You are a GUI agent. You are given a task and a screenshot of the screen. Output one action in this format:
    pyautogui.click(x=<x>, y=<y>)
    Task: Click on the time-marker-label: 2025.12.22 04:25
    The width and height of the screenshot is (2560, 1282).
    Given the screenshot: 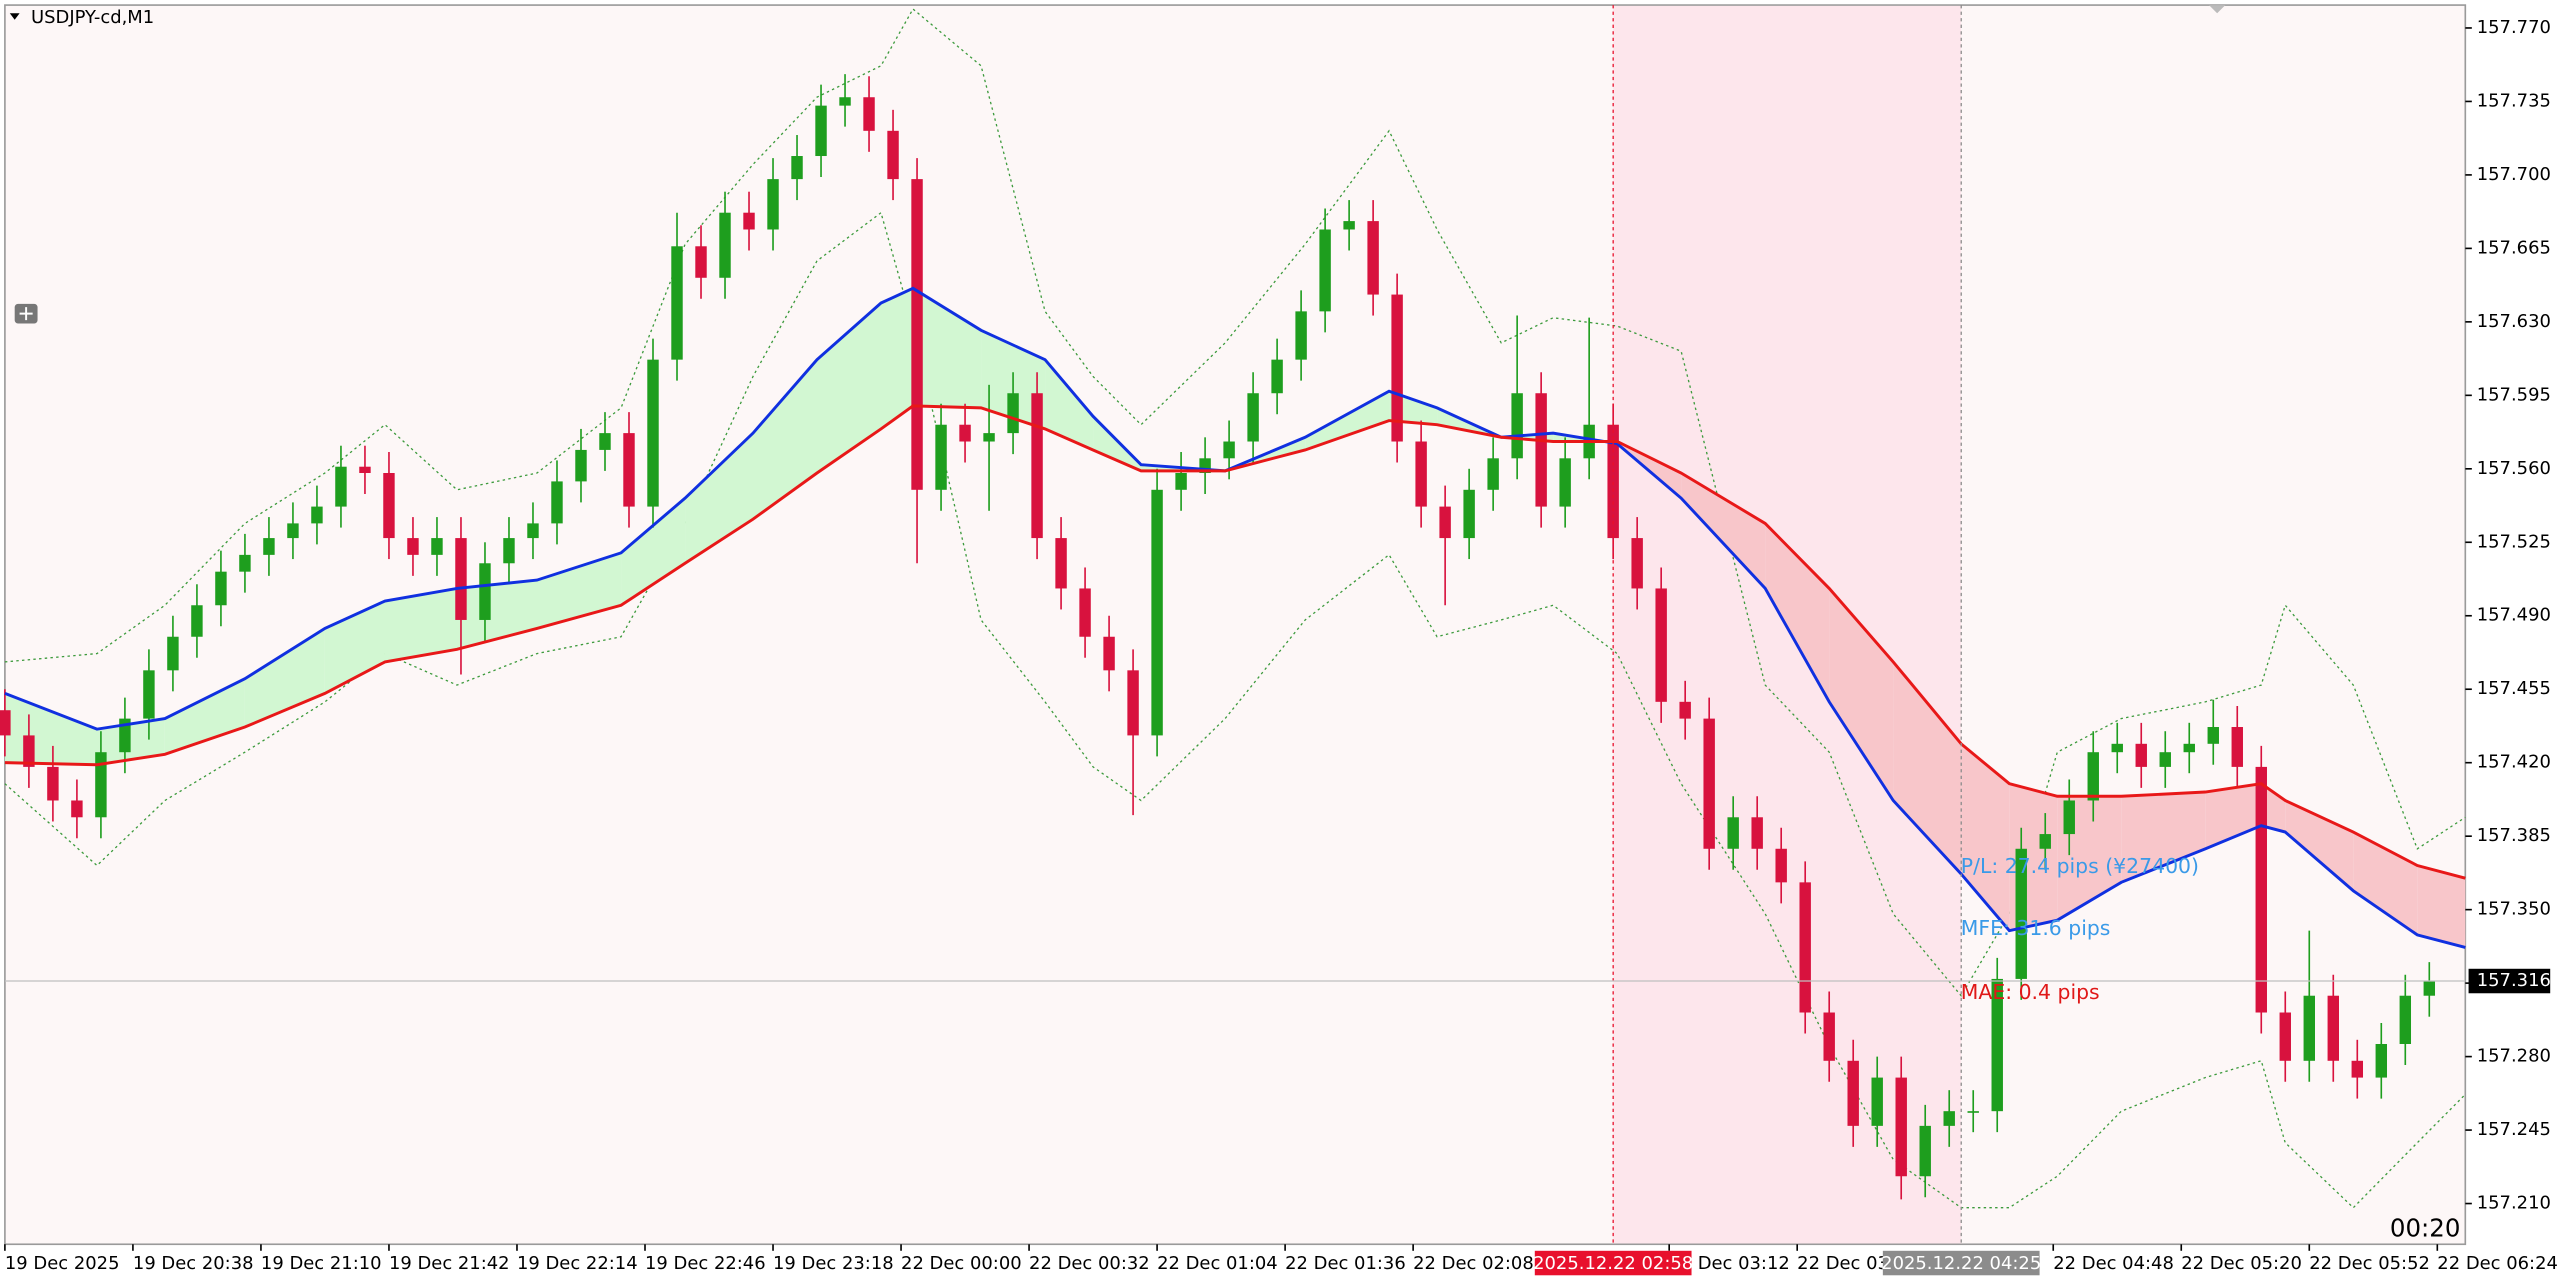 What is the action you would take?
    pyautogui.click(x=1961, y=1263)
    